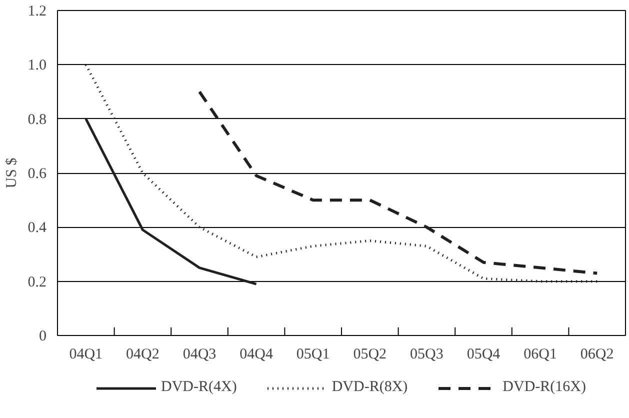 This screenshot has height=418, width=629. What do you see at coordinates (37, 282) in the screenshot?
I see `y-tick-label: 0.2` at bounding box center [37, 282].